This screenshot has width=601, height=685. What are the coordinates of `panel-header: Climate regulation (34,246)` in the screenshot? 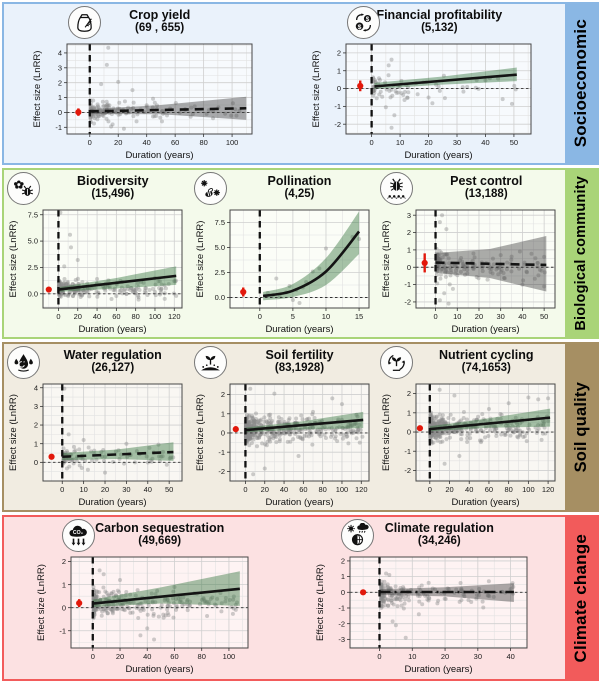 It's located at (424, 536).